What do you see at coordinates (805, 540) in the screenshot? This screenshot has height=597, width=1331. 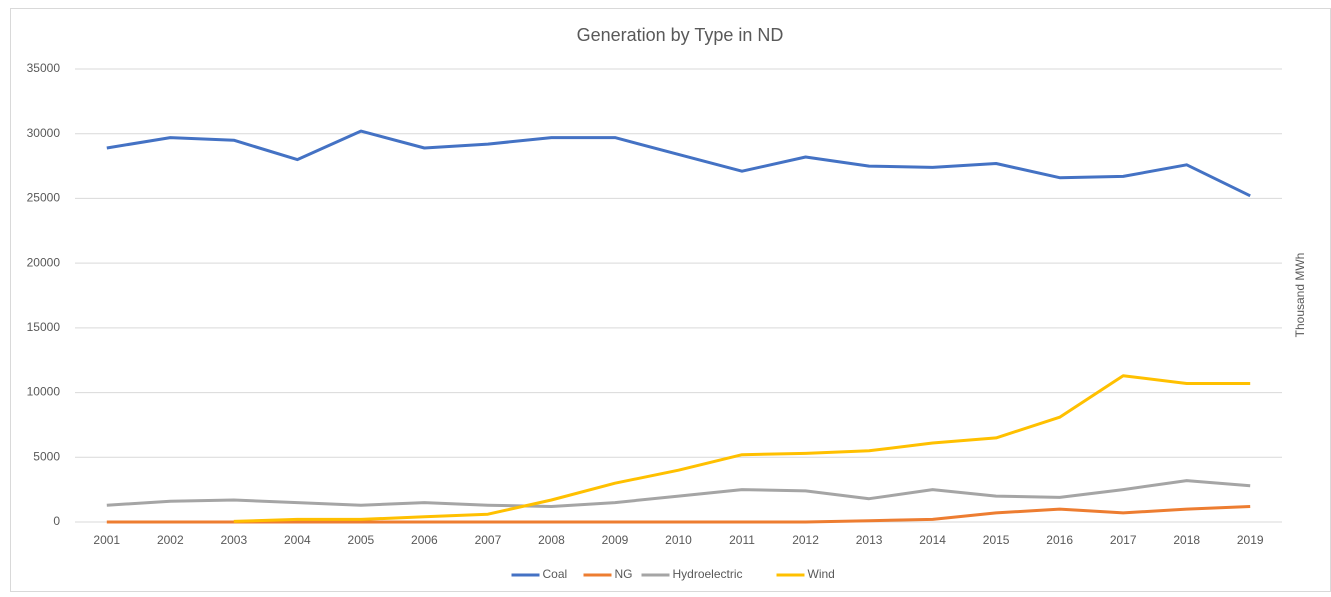 I see `x-tick-label: 2012` at bounding box center [805, 540].